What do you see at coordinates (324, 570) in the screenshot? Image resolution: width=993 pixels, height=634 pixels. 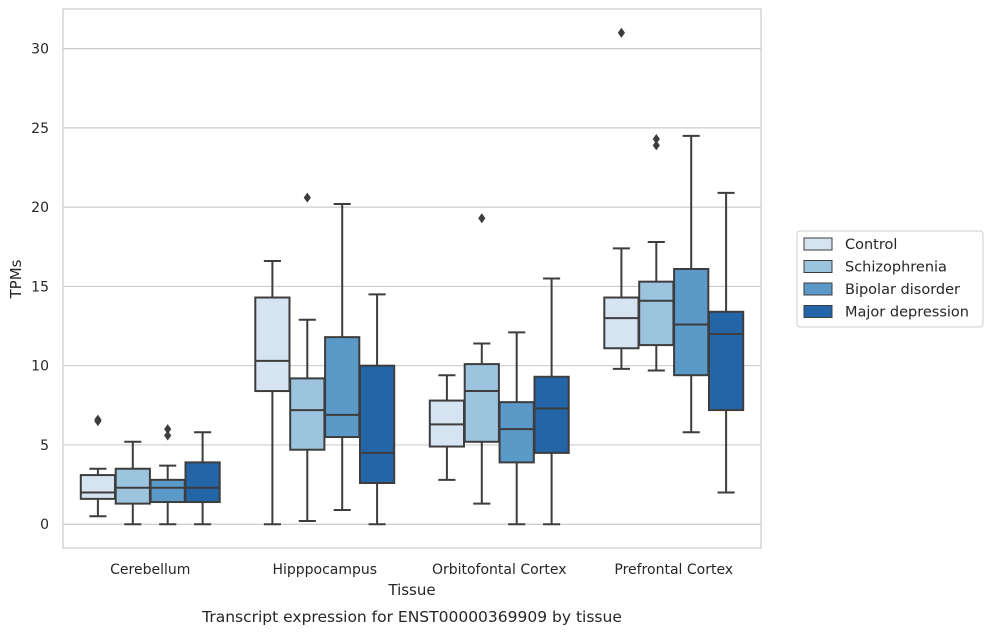 I see `x-tick-label: Hipppocampus` at bounding box center [324, 570].